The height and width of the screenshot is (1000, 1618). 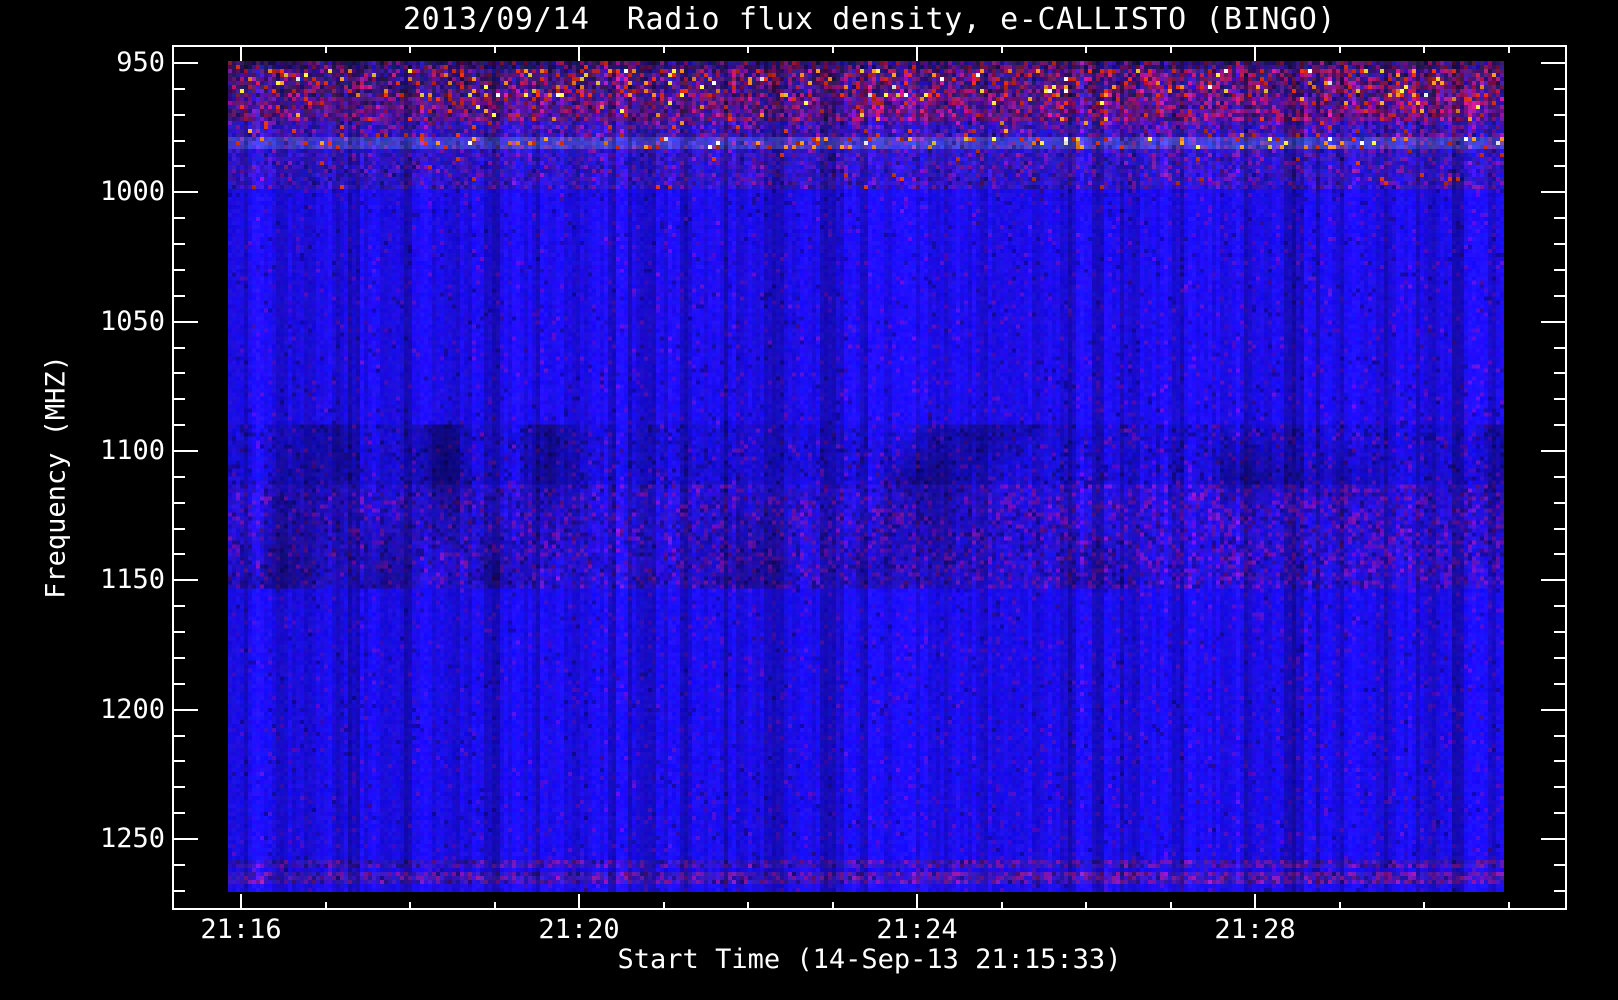 What do you see at coordinates (132, 450) in the screenshot?
I see `y-tick-label: 1100` at bounding box center [132, 450].